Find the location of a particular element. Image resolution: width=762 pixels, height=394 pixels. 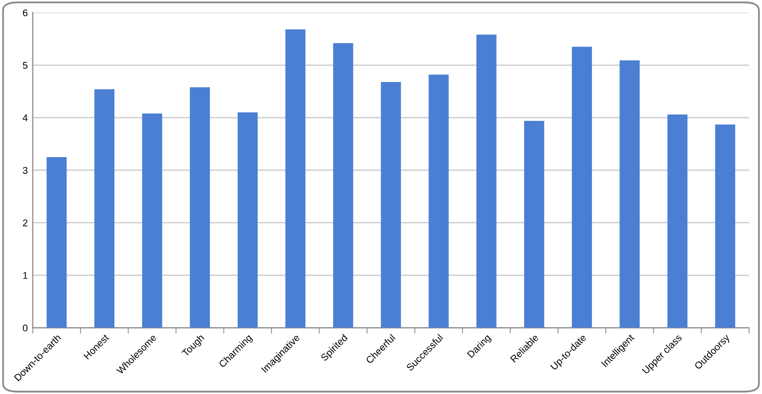

y-tick-label: 2 is located at coordinates (25, 222).